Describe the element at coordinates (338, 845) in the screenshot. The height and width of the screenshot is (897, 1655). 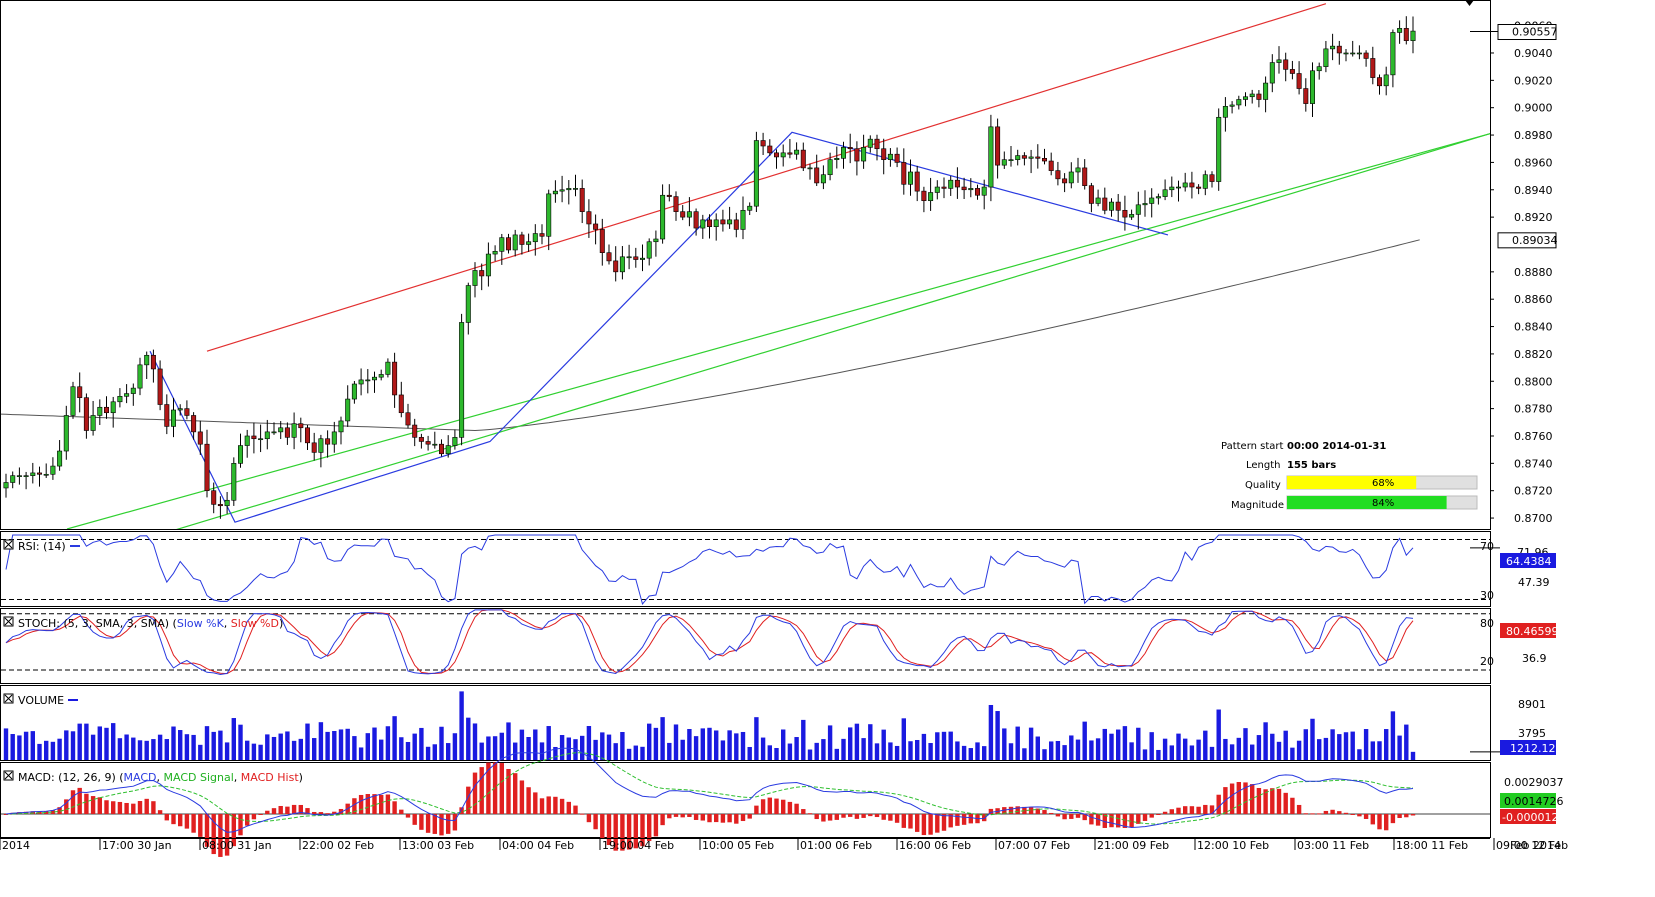
I see `x-tick-label: 22:00 02 Feb` at that location.